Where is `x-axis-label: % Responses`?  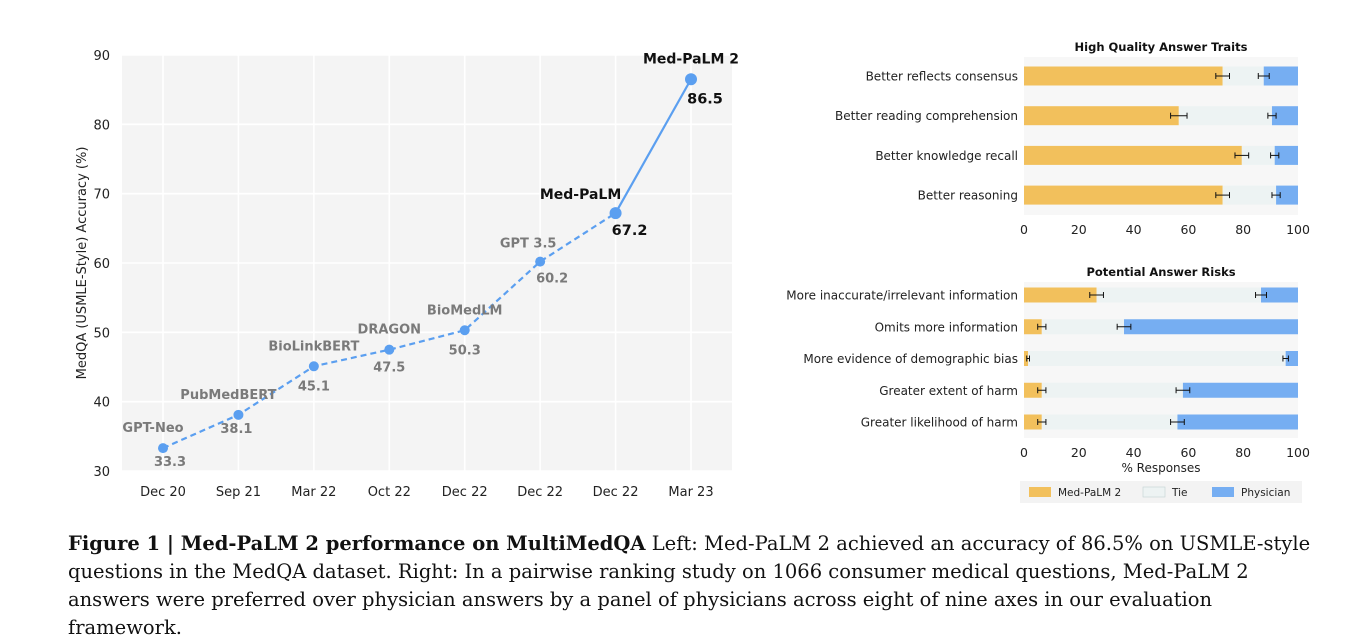
x-axis-label: % Responses is located at coordinates (1160, 468).